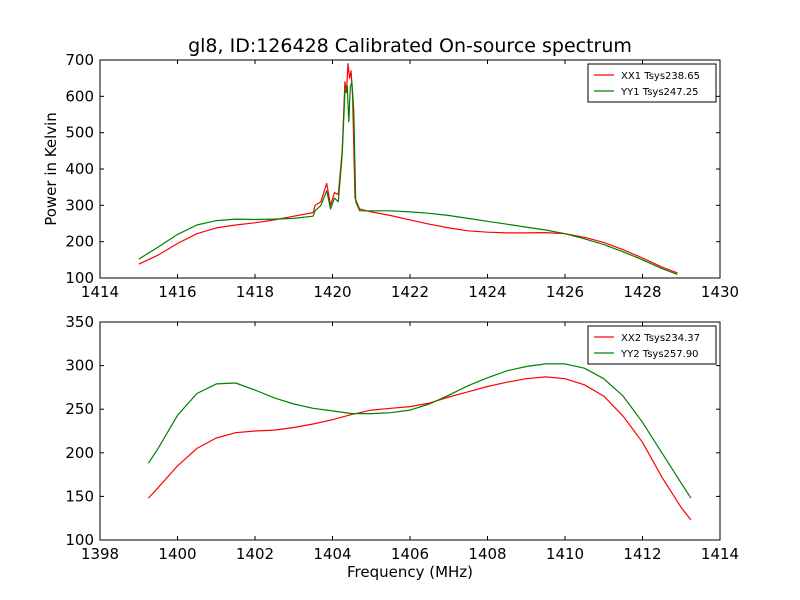 Image resolution: width=800 pixels, height=600 pixels. What do you see at coordinates (660, 76) in the screenshot?
I see `legend-label: XX1 Tsys238.65` at bounding box center [660, 76].